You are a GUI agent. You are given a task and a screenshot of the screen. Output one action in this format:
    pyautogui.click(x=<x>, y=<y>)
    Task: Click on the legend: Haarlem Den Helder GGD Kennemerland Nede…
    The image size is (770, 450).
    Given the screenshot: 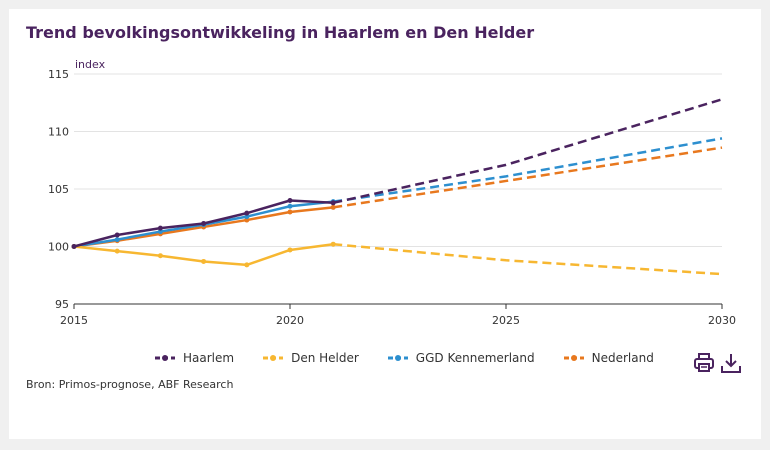 What is the action you would take?
    pyautogui.click(x=404, y=358)
    